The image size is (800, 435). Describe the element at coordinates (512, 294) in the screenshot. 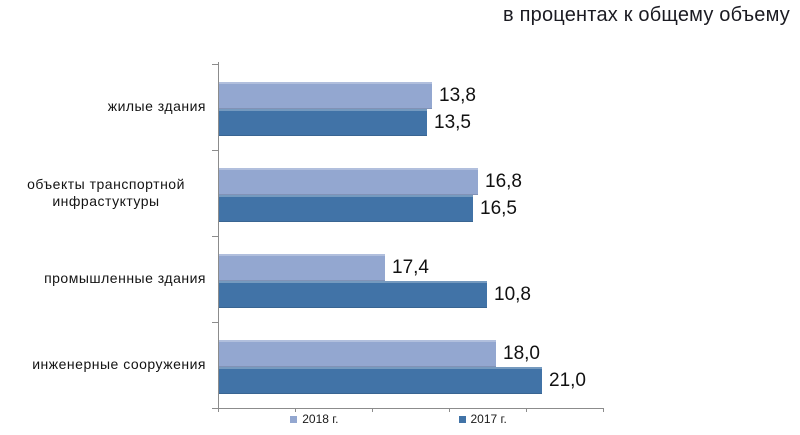

I see `value-label: 10,8` at that location.